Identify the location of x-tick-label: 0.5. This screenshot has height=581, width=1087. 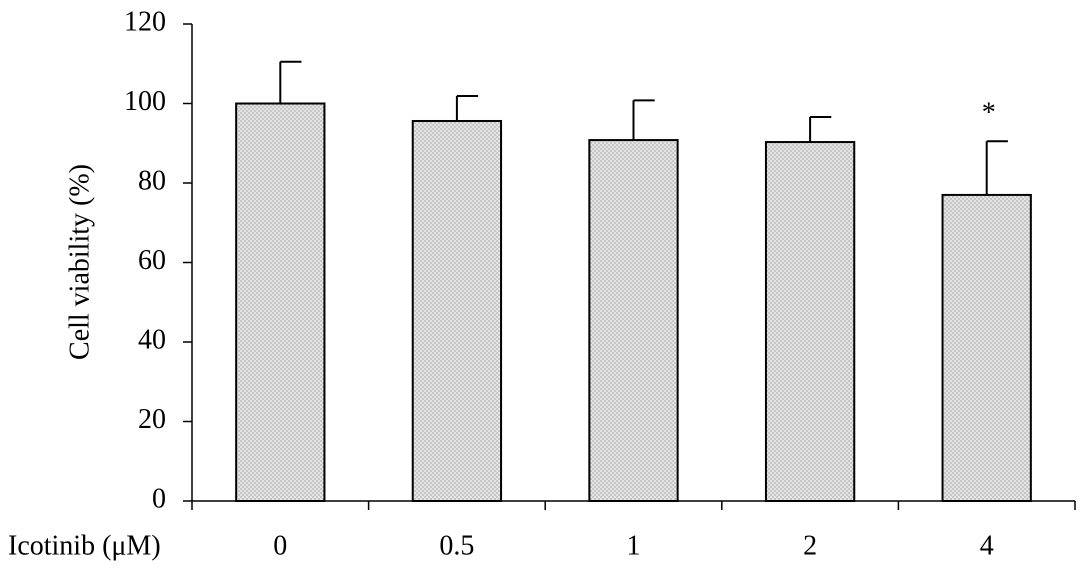
(456, 545).